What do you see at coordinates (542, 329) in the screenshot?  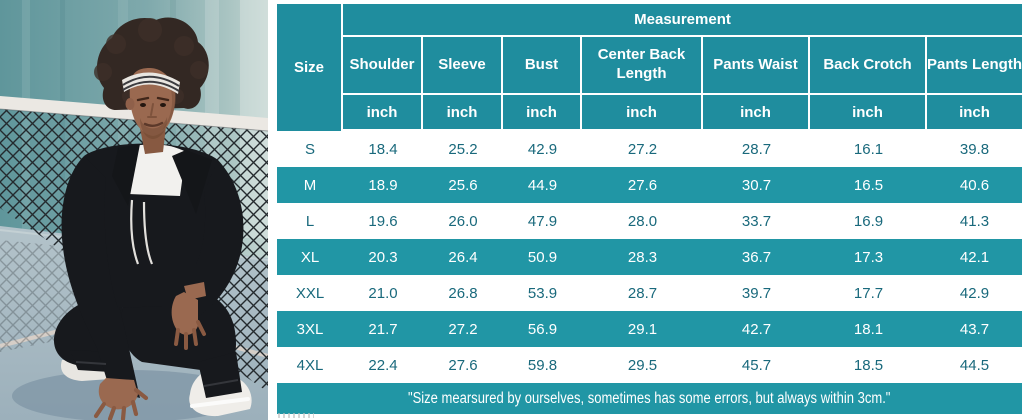 I see `cell: 56.9` at bounding box center [542, 329].